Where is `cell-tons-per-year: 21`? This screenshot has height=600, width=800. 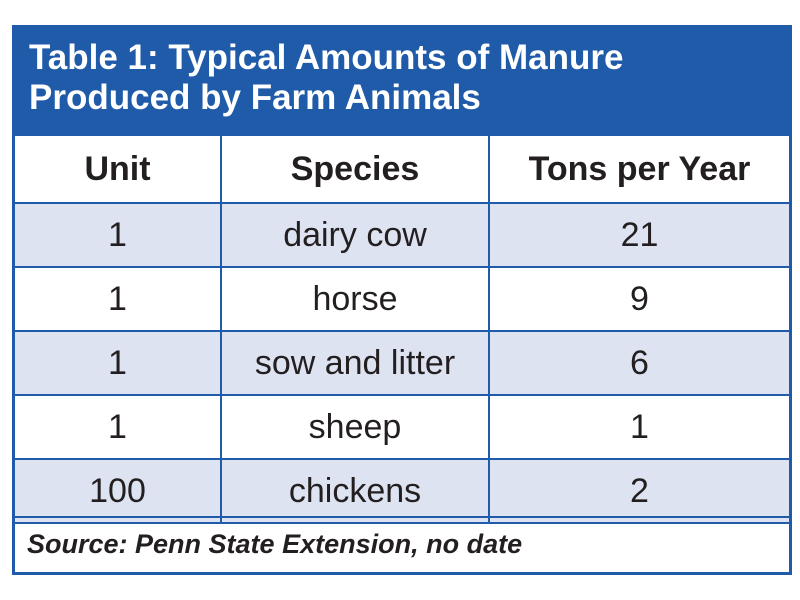
cell-tons-per-year: 21 is located at coordinates (638, 235).